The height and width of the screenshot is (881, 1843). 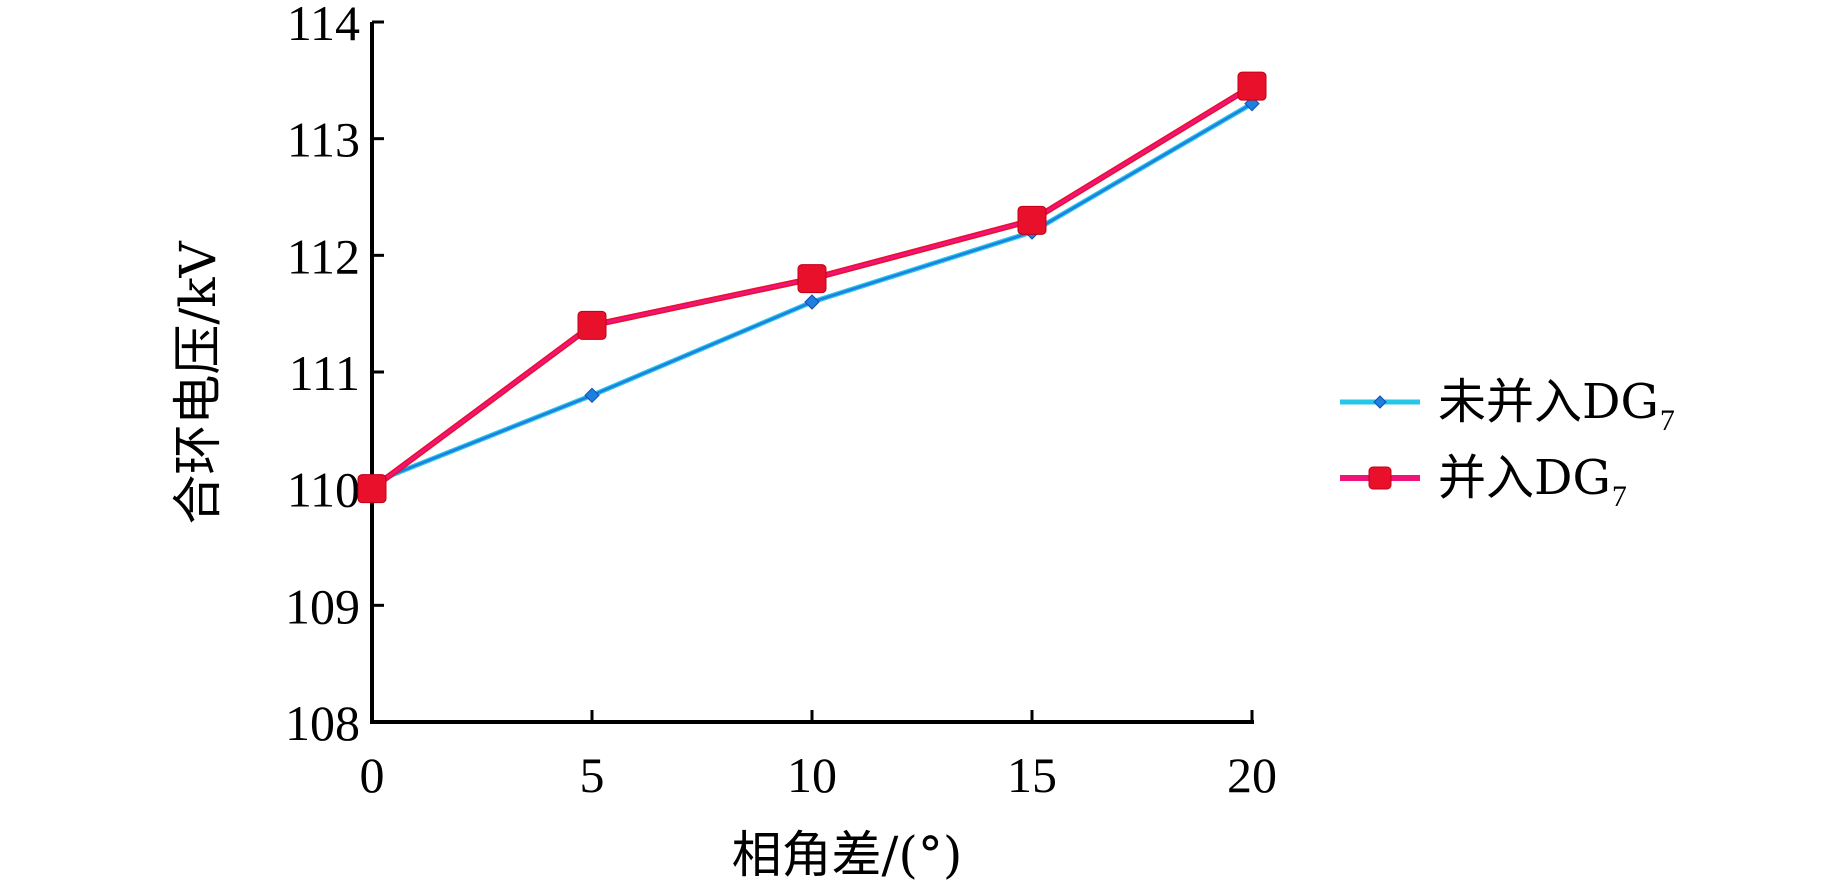 I want to click on y-tick-label: 111, so click(x=324, y=373).